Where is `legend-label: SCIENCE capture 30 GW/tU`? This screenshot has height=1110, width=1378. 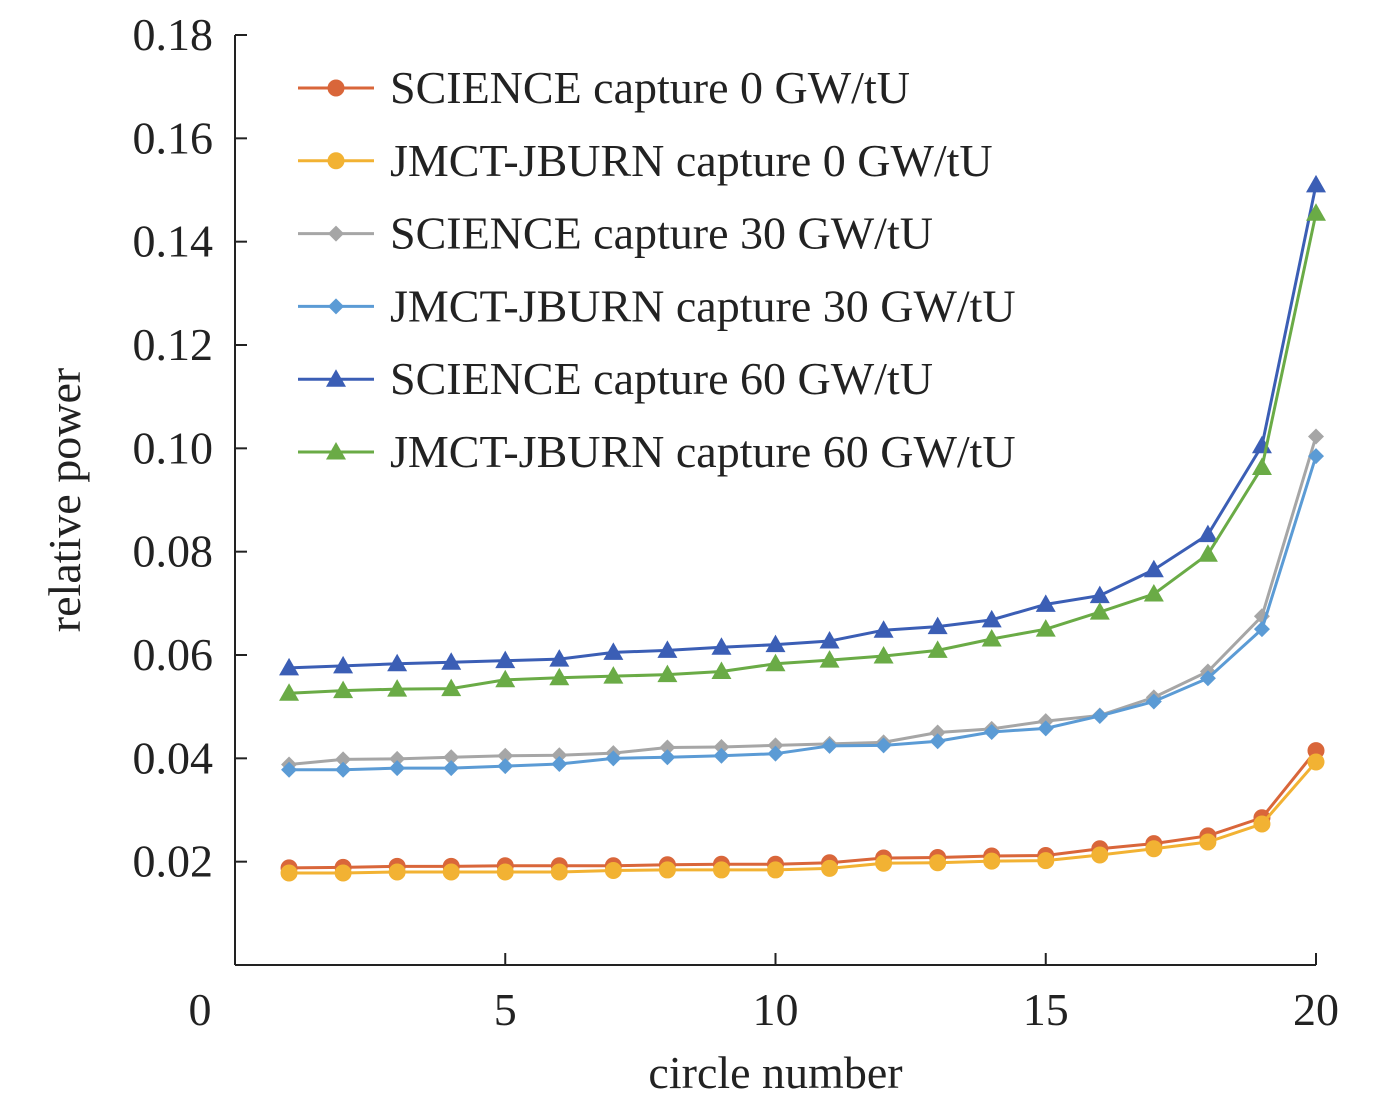 legend-label: SCIENCE capture 30 GW/tU is located at coordinates (661, 233).